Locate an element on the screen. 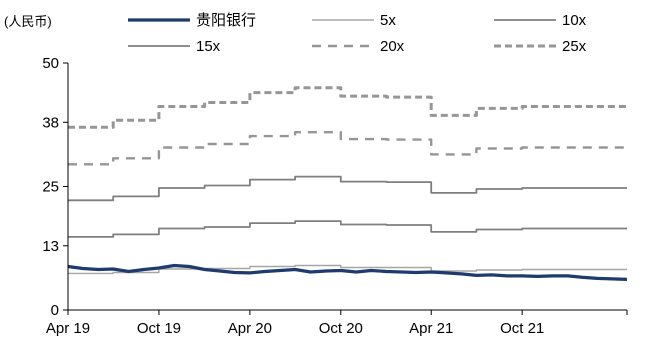 The width and height of the screenshot is (657, 341). y-tick-label: 50 is located at coordinates (50, 63).